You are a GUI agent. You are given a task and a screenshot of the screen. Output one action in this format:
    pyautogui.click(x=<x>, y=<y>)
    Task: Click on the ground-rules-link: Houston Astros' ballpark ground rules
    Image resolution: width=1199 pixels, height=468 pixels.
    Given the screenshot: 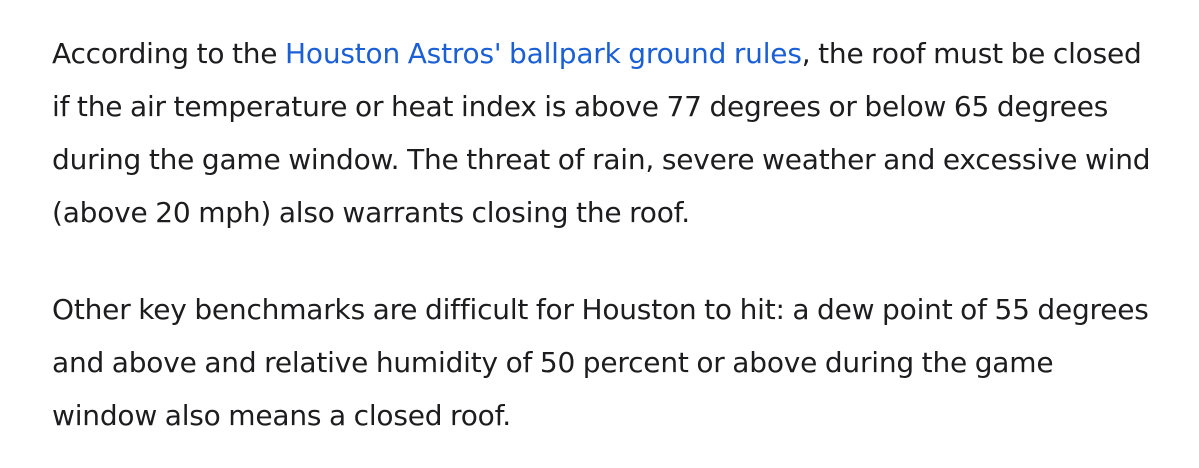 What is the action you would take?
    pyautogui.click(x=543, y=53)
    